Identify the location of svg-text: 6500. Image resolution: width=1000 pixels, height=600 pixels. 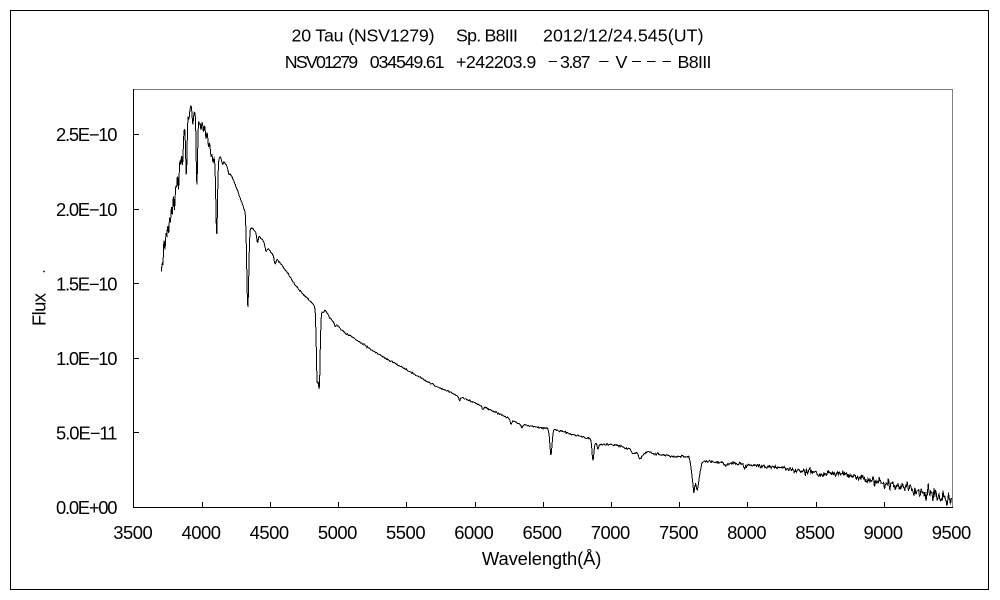
(542, 532).